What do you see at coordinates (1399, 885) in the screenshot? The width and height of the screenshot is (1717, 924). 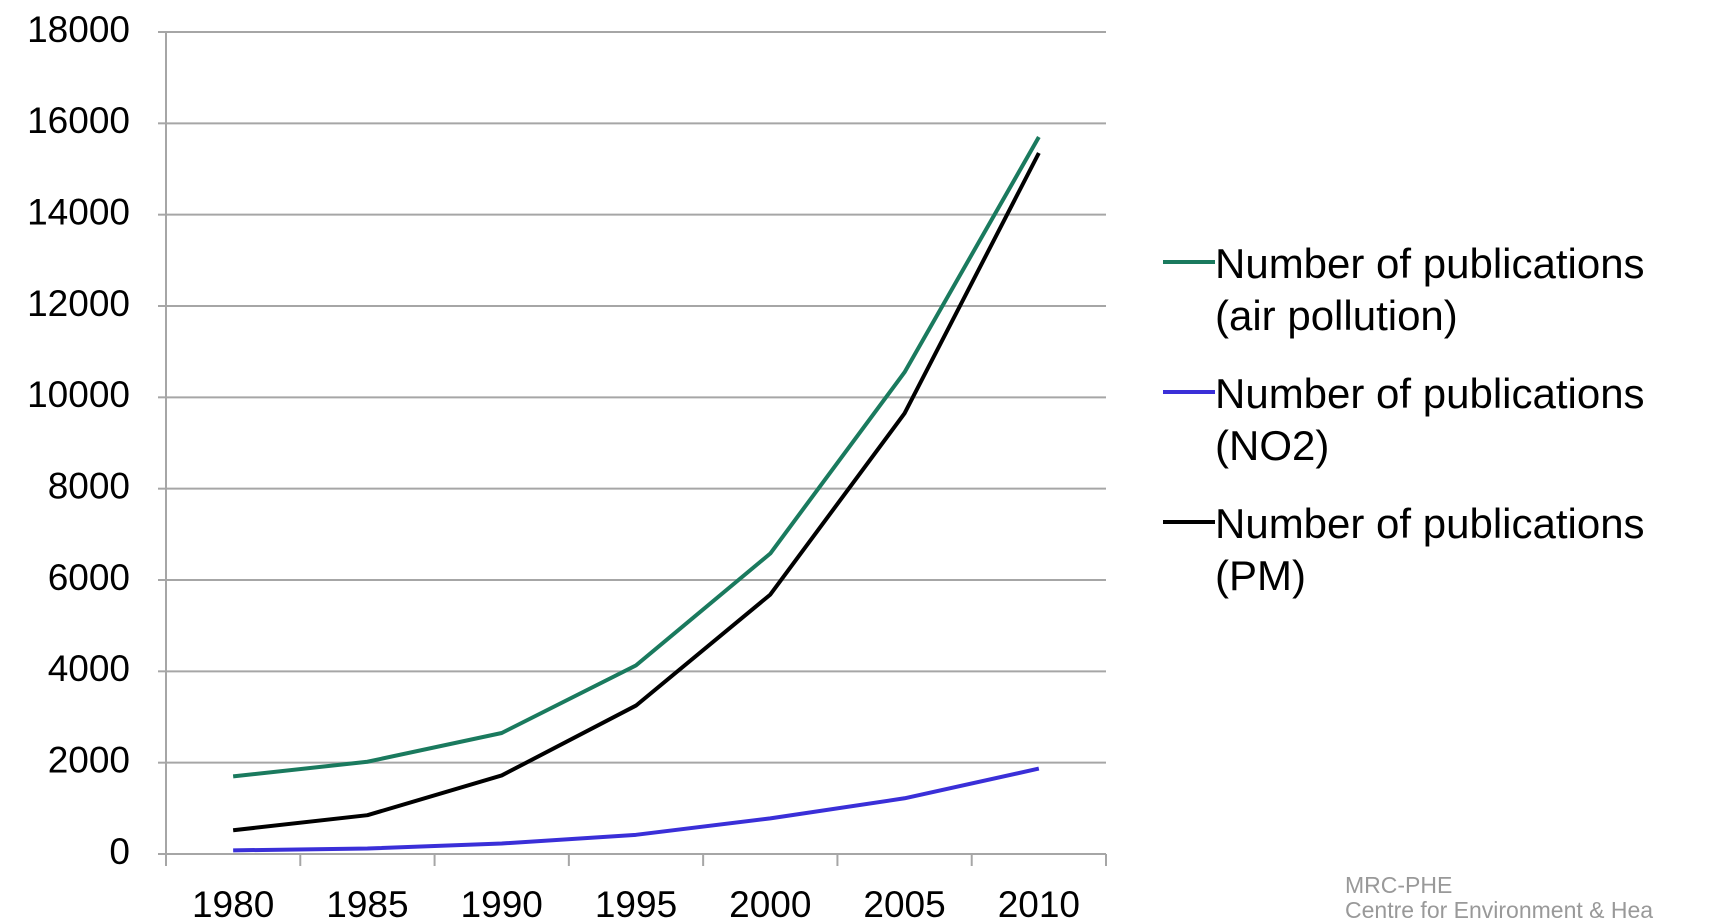 I see `footer-org: MRC-PHE` at bounding box center [1399, 885].